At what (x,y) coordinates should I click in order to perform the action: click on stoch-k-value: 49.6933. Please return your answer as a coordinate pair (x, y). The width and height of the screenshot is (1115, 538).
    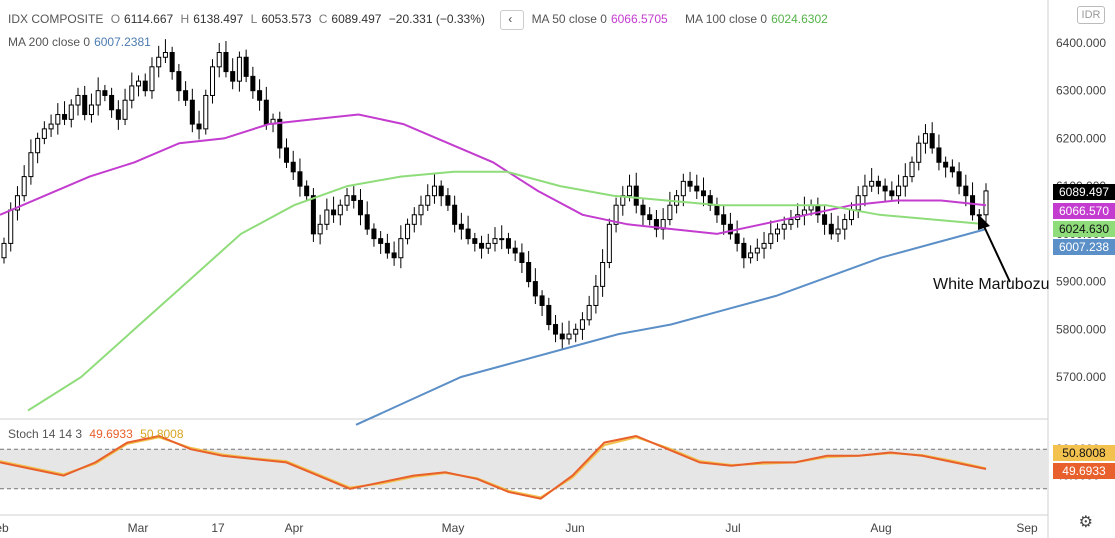
    Looking at the image, I should click on (111, 434).